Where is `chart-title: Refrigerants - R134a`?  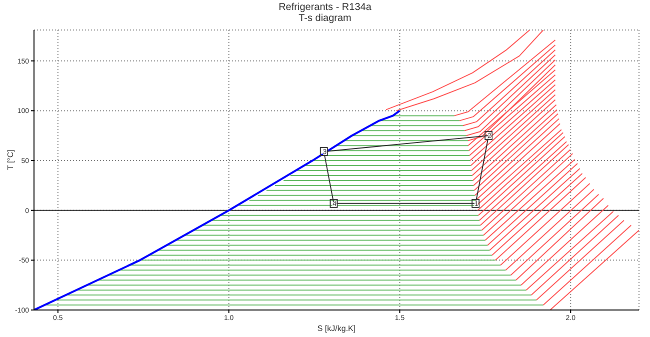 chart-title: Refrigerants - R134a is located at coordinates (325, 7).